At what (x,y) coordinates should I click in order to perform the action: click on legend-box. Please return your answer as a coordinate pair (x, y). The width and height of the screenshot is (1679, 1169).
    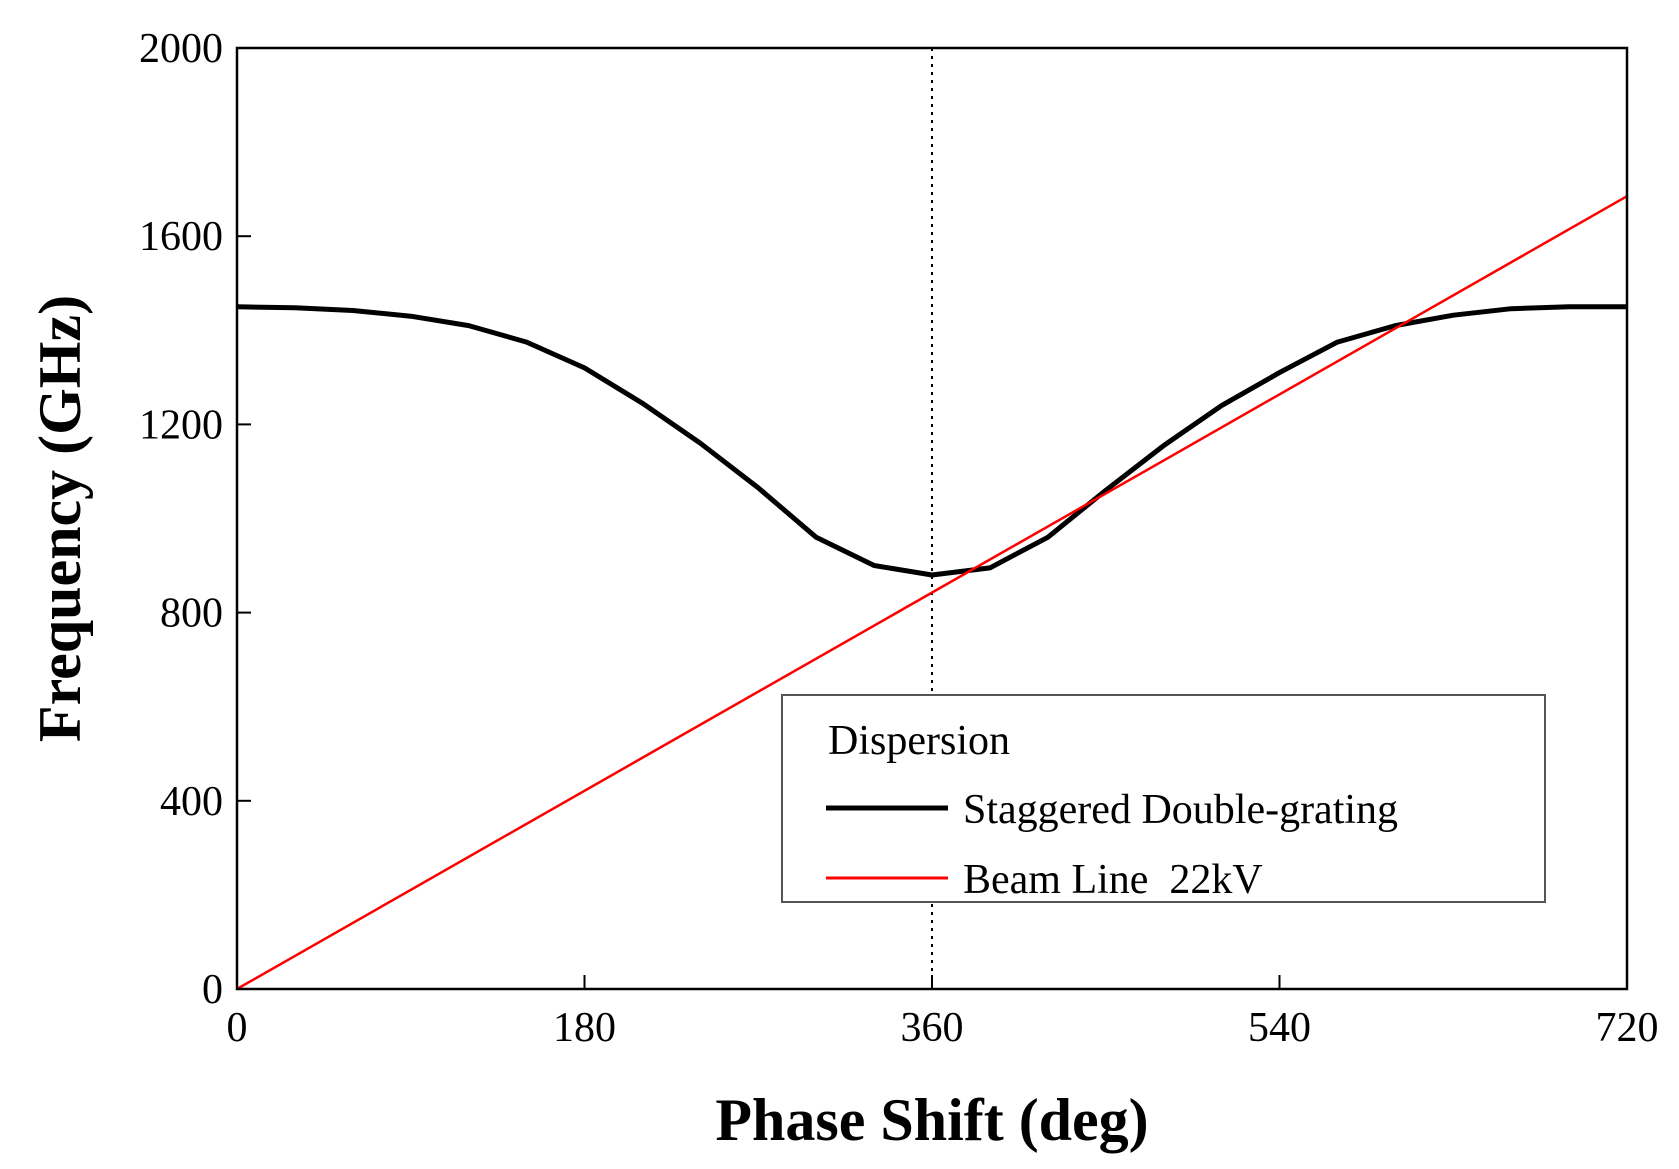
    Looking at the image, I should click on (1163, 798).